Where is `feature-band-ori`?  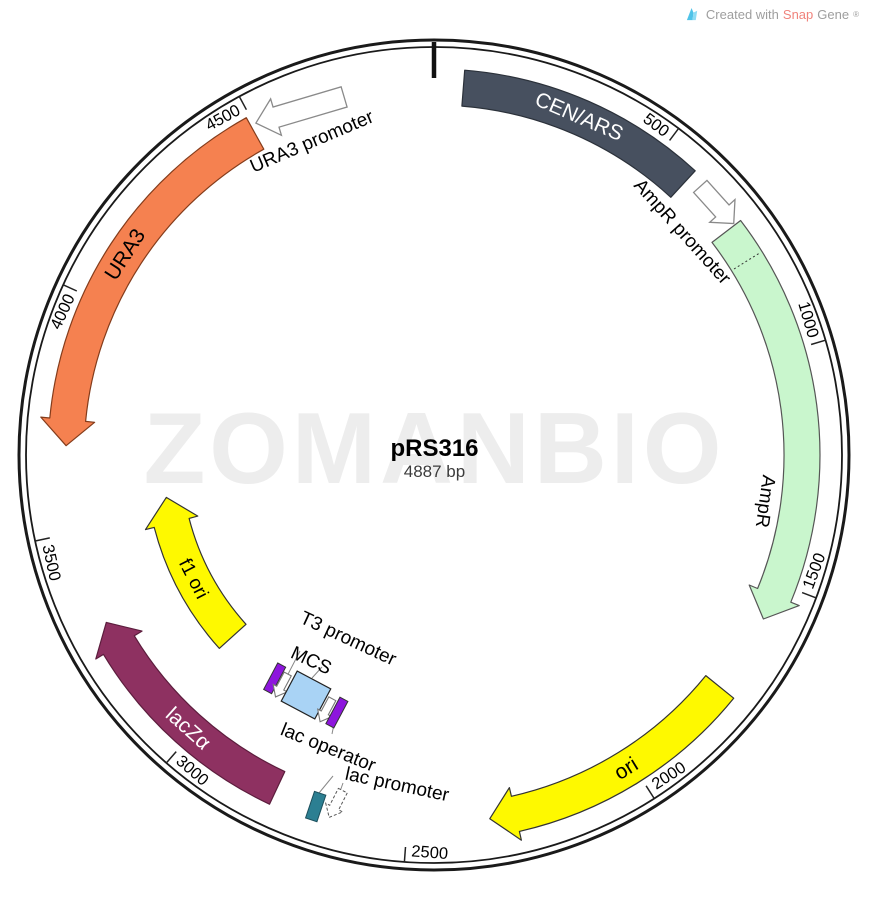
feature-band-ori is located at coordinates (612, 758).